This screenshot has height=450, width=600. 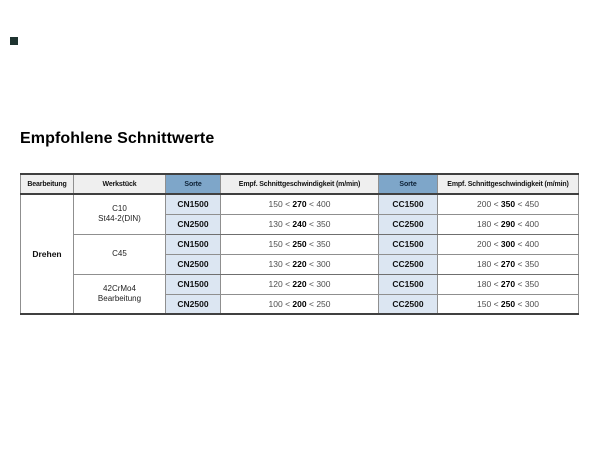 I want to click on speed-high: 250, so click(x=323, y=303).